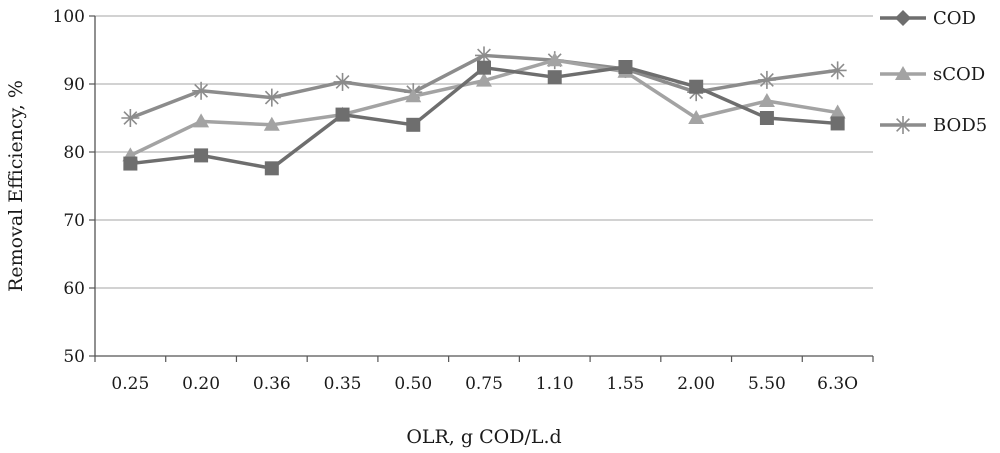 This screenshot has height=453, width=1000. I want to click on y-tick-label: 70, so click(74, 221).